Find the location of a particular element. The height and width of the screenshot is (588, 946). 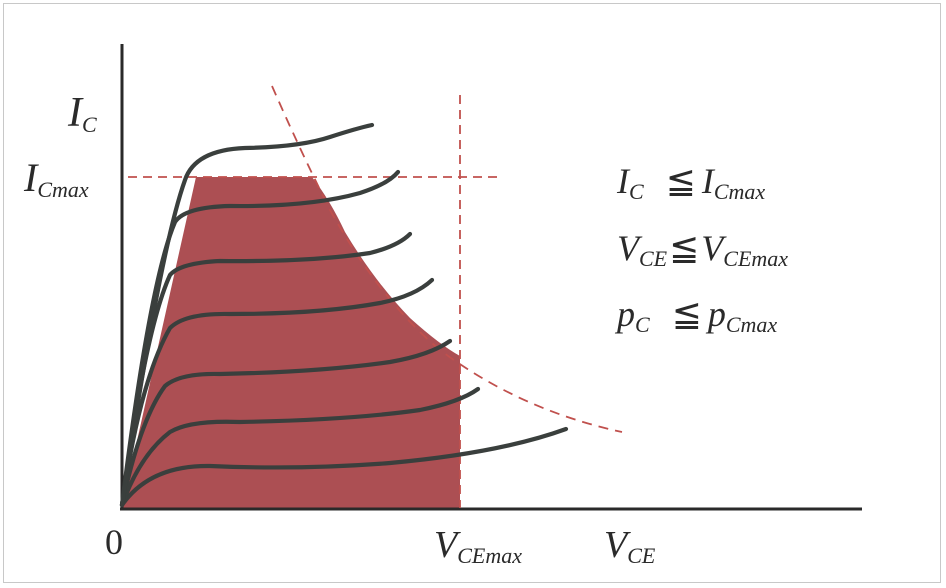

x-axis-label-sub: CE is located at coordinates (641, 555).